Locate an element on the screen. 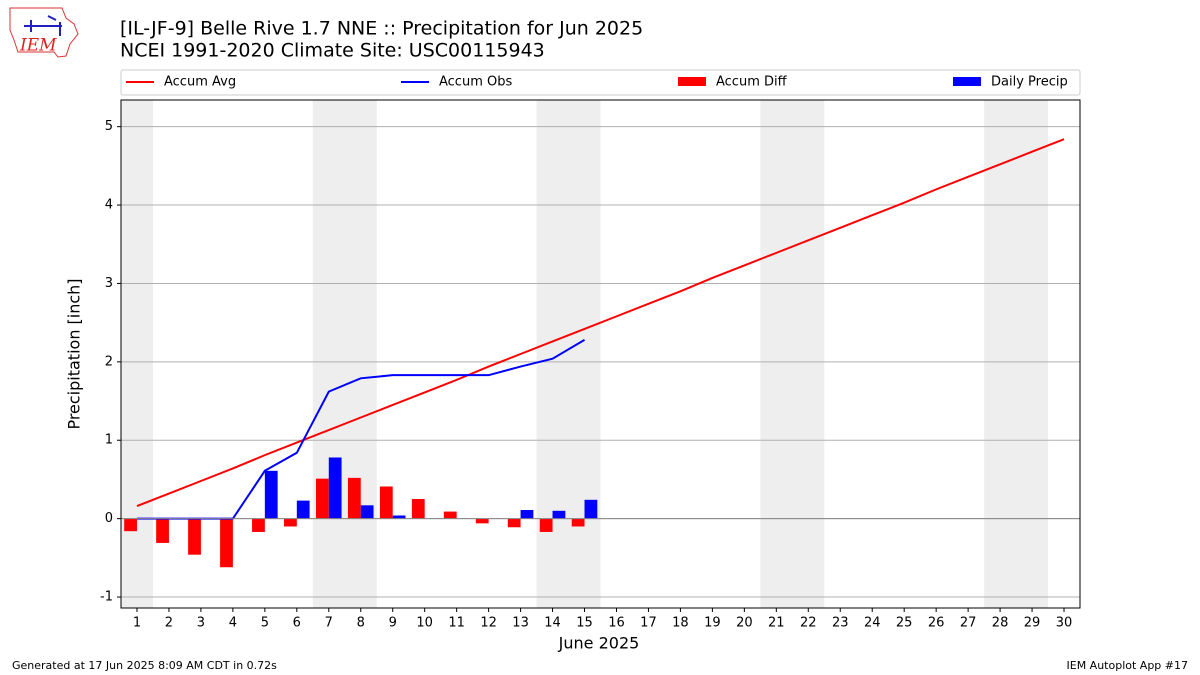 This screenshot has height=675, width=1200. y-tick-label: 0 is located at coordinates (109, 518).